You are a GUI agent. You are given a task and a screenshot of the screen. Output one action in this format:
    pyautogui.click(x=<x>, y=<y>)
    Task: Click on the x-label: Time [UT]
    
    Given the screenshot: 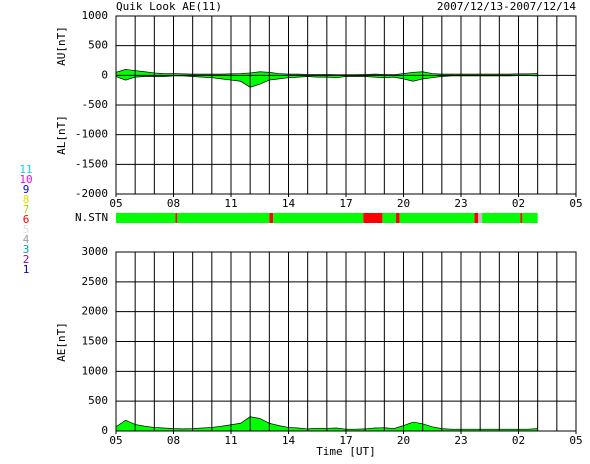 What is the action you would take?
    pyautogui.click(x=346, y=451)
    